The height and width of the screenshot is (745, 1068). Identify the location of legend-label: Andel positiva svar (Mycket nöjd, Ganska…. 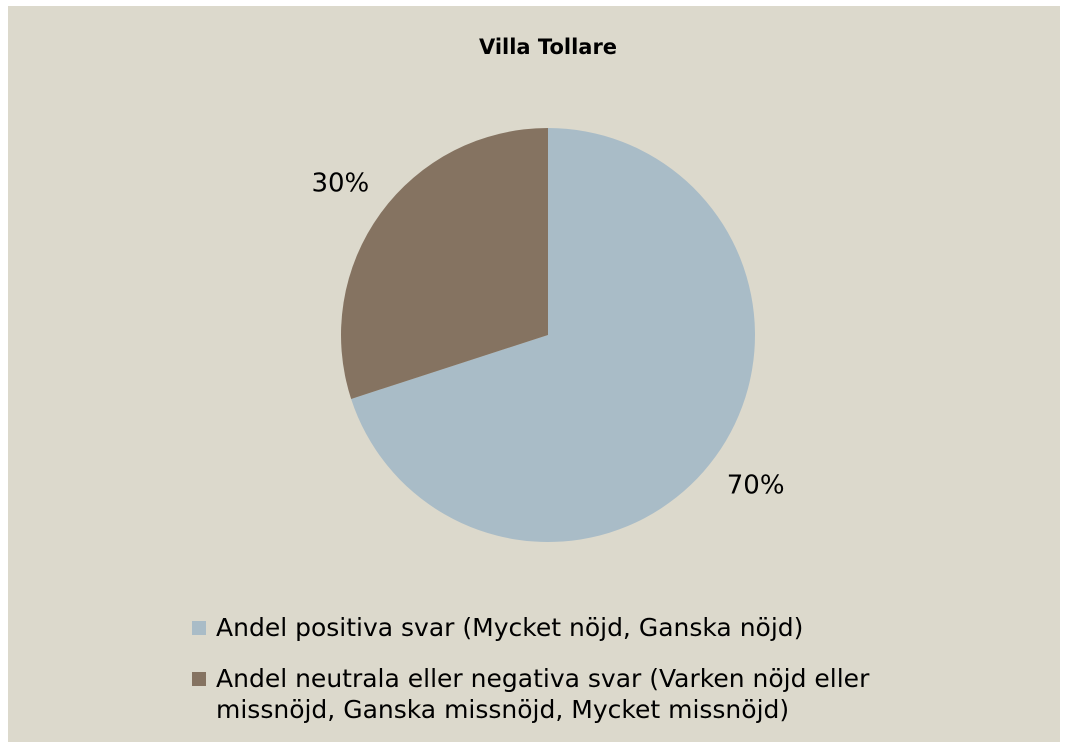
(510, 627).